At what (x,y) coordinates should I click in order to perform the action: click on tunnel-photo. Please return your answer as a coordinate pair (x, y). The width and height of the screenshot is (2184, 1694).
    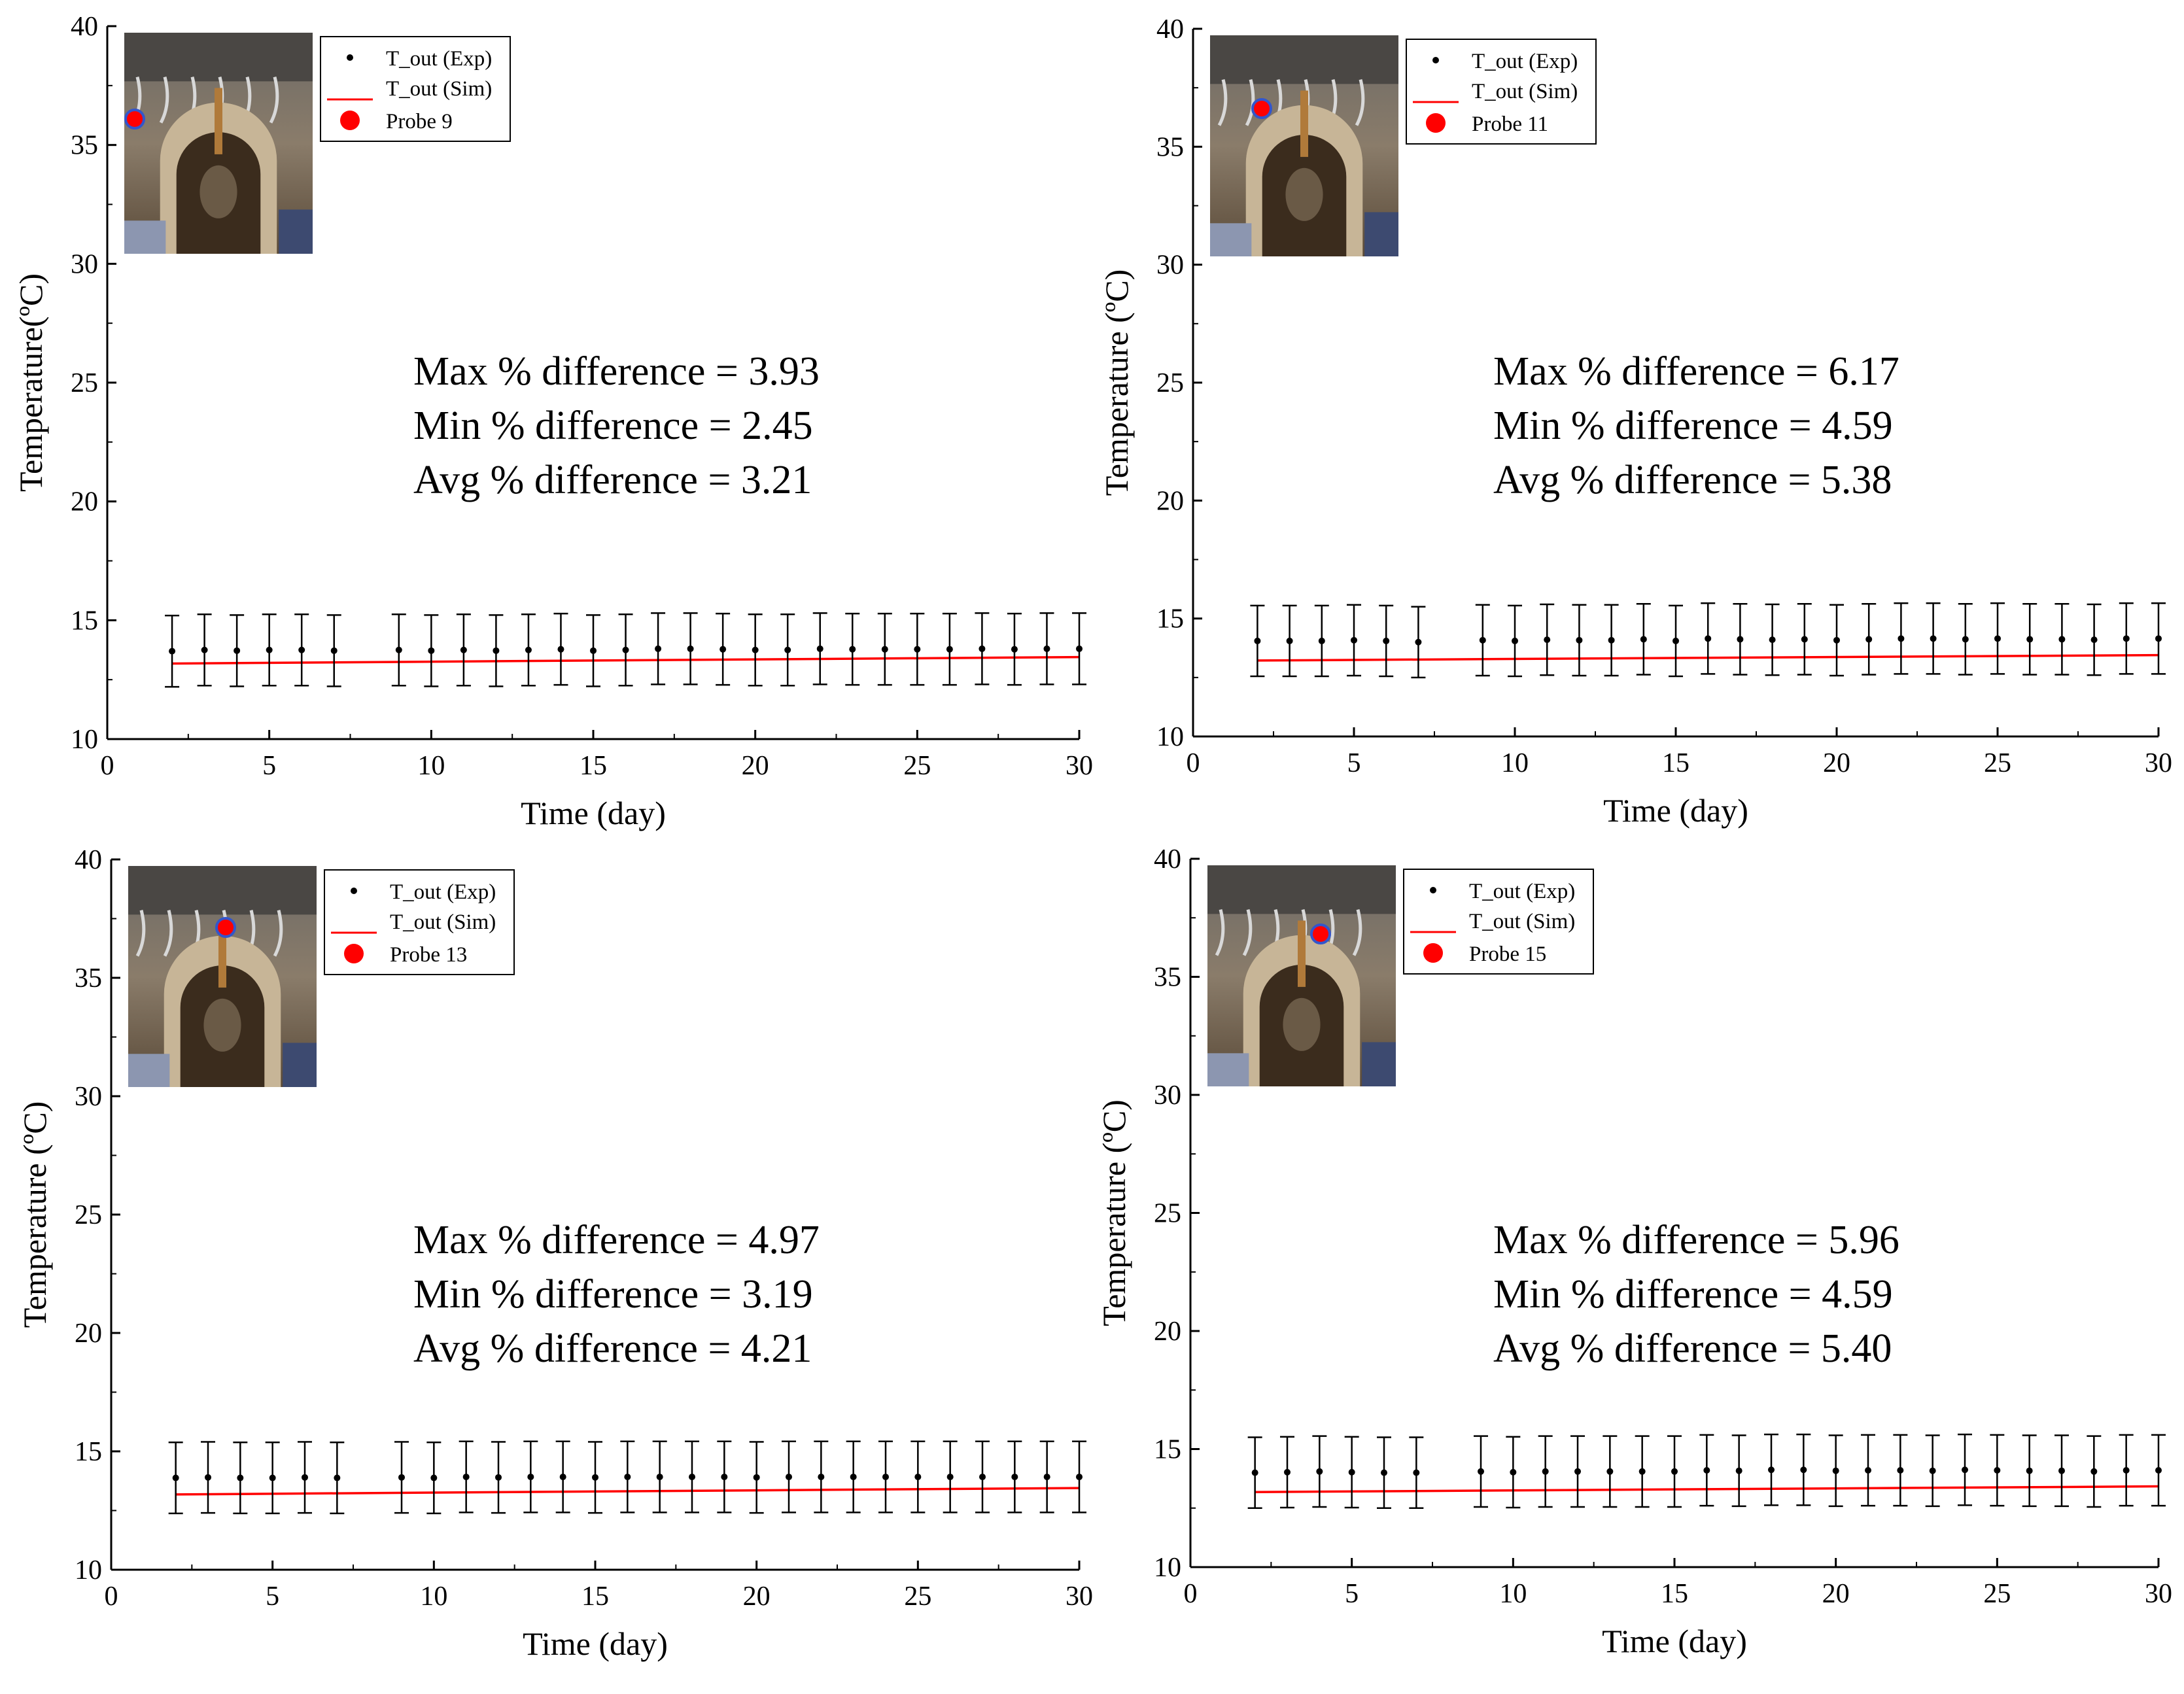
    Looking at the image, I should click on (1301, 975).